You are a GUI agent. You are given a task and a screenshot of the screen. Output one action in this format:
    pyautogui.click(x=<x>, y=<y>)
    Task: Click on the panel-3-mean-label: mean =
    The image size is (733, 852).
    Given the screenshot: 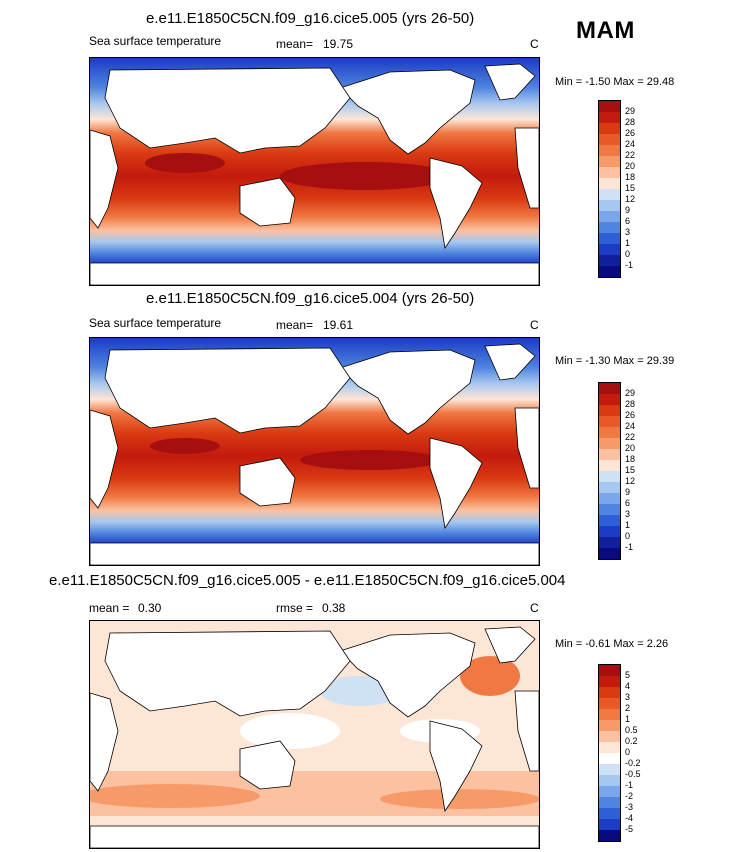 What is the action you would take?
    pyautogui.click(x=109, y=608)
    